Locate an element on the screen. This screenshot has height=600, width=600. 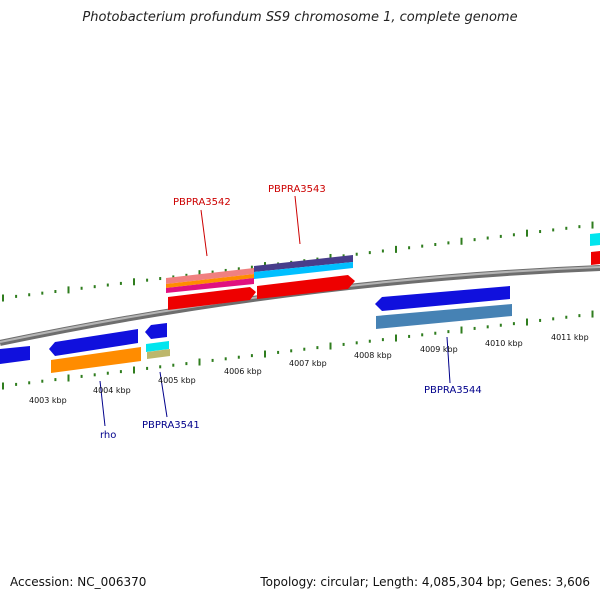
scale-label: 4010 kbp is located at coordinates (504, 343).